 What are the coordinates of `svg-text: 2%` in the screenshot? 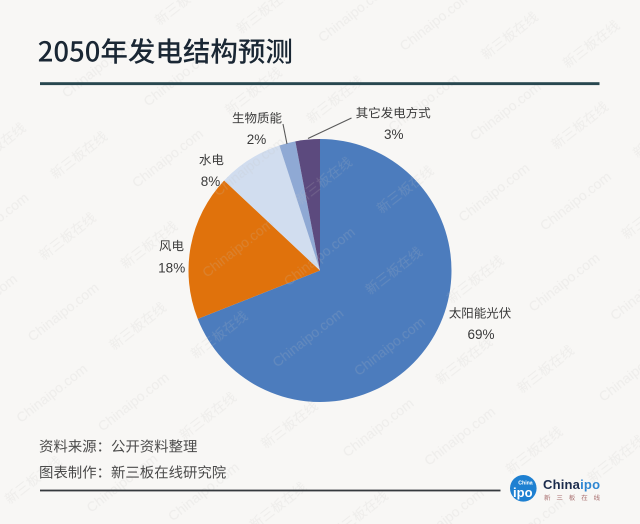 It's located at (257, 139).